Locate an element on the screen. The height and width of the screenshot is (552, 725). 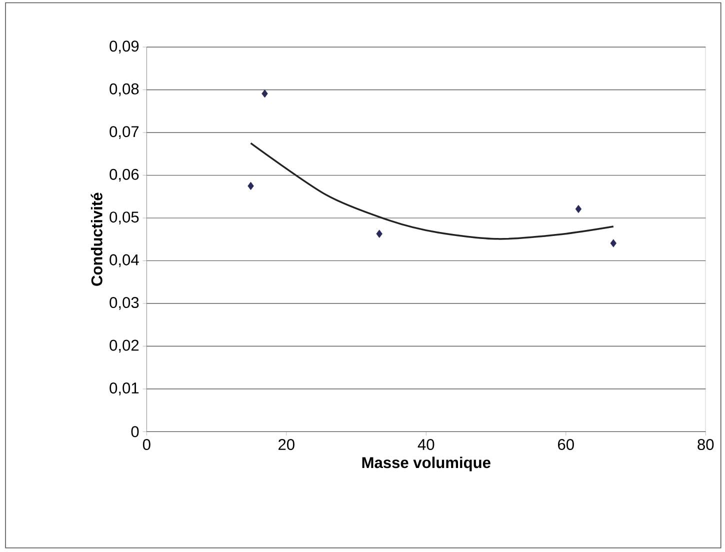
x-tick-label: 60 is located at coordinates (566, 444).